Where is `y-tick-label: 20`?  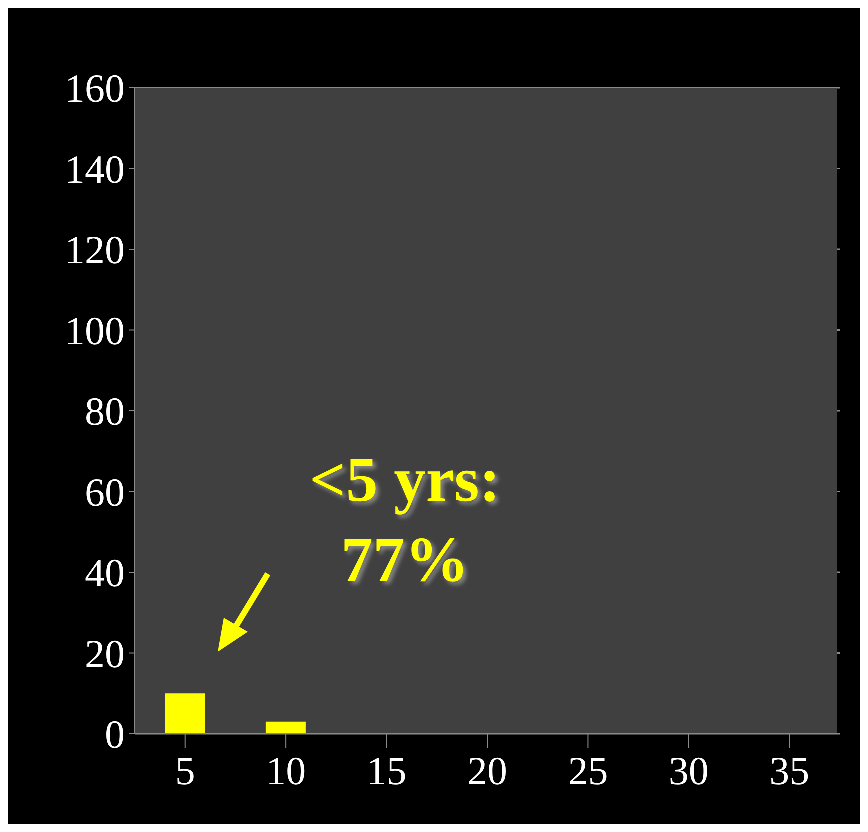
y-tick-label: 20 is located at coordinates (105, 653).